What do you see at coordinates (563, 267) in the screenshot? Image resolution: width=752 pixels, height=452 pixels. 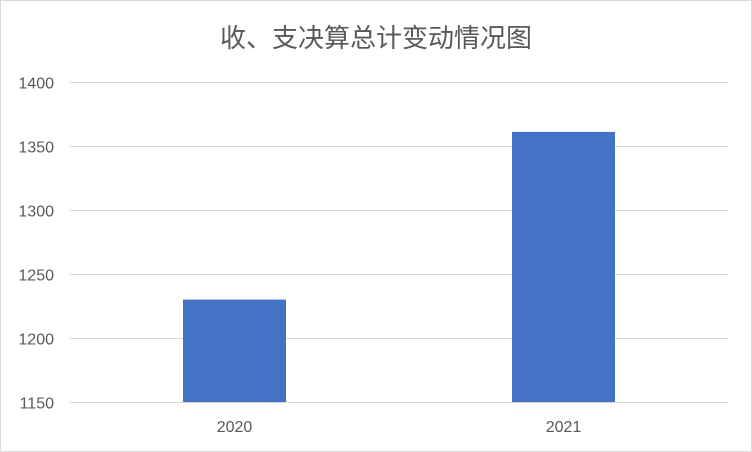 I see `bar-2021` at bounding box center [563, 267].